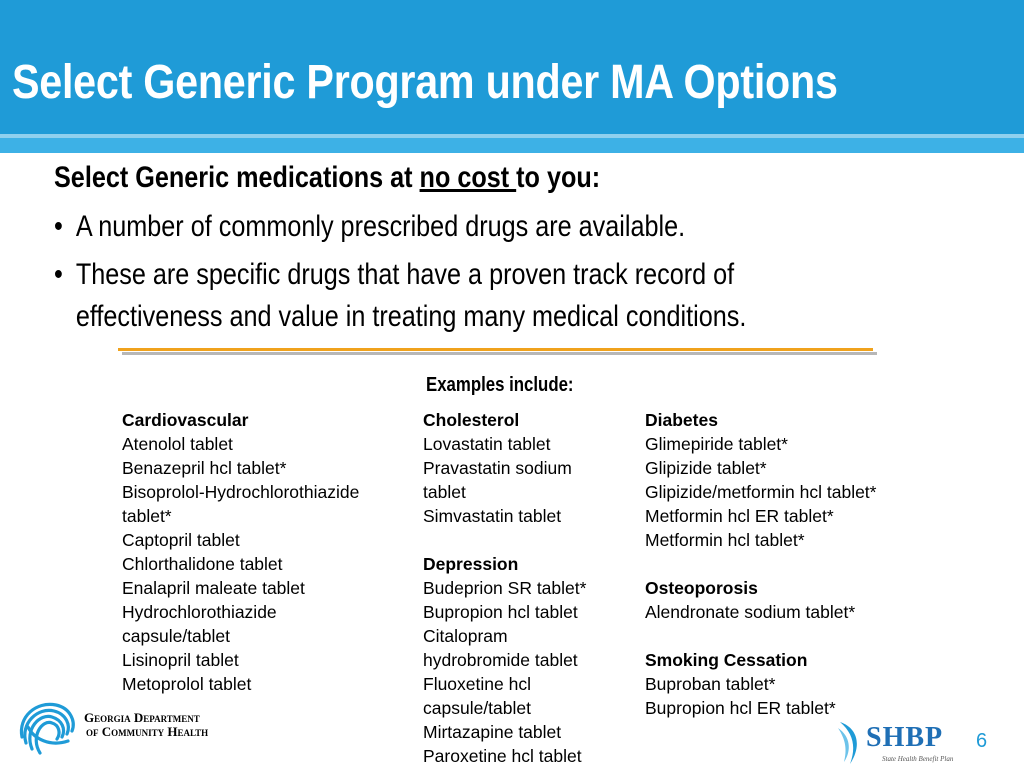  What do you see at coordinates (982, 741) in the screenshot?
I see `page-number: 6` at bounding box center [982, 741].